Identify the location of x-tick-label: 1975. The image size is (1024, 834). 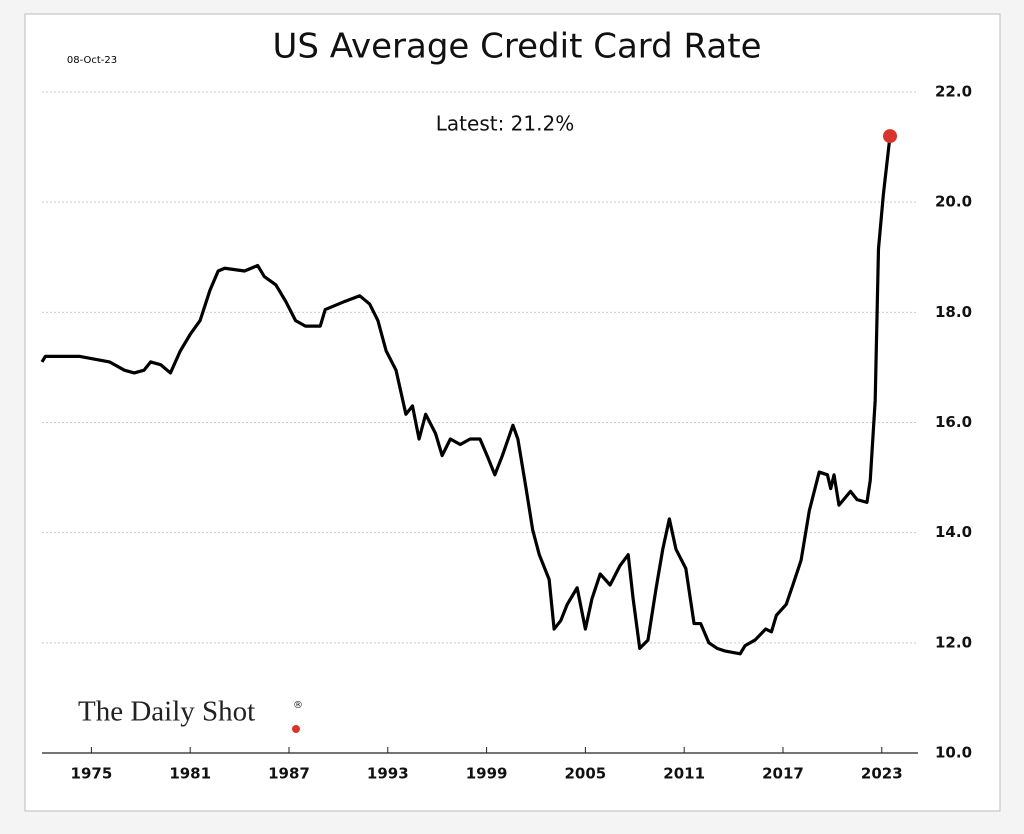
(92, 774).